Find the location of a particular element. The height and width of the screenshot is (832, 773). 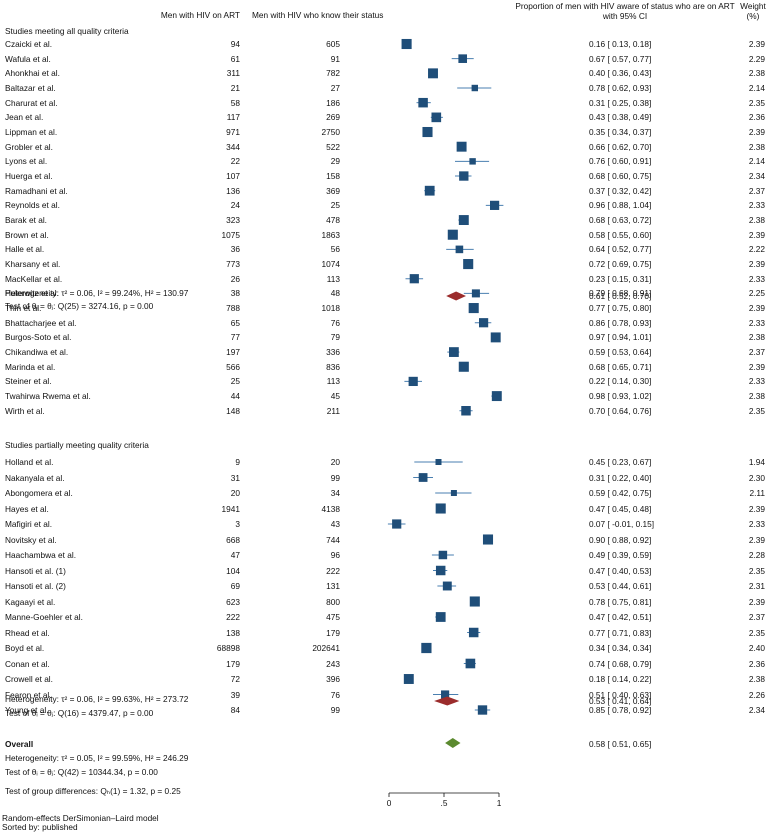

study-ci-text: 0.85 [ 0.78, 0.92] is located at coordinates (620, 710).